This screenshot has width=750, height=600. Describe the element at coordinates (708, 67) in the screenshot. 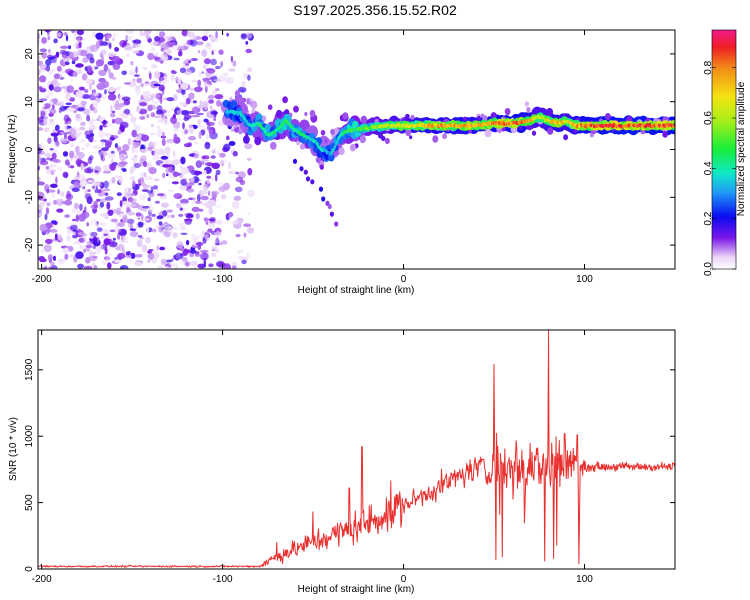

I see `colorbar-tick-label: 0.8` at that location.